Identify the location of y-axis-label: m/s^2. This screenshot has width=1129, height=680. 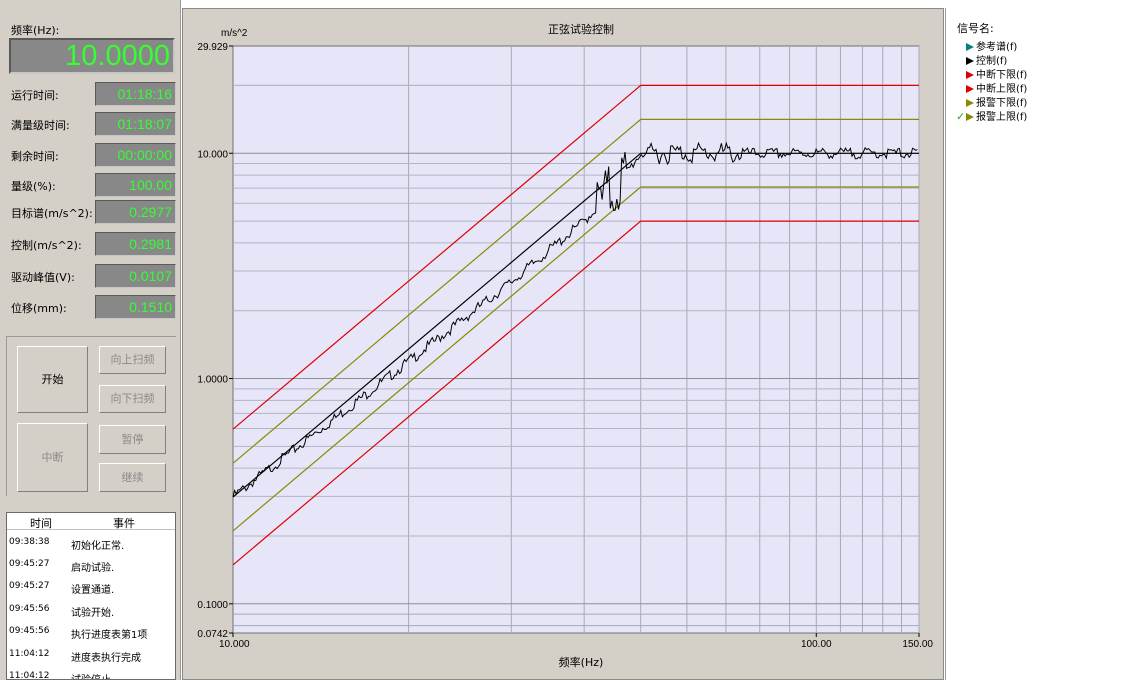
(234, 33).